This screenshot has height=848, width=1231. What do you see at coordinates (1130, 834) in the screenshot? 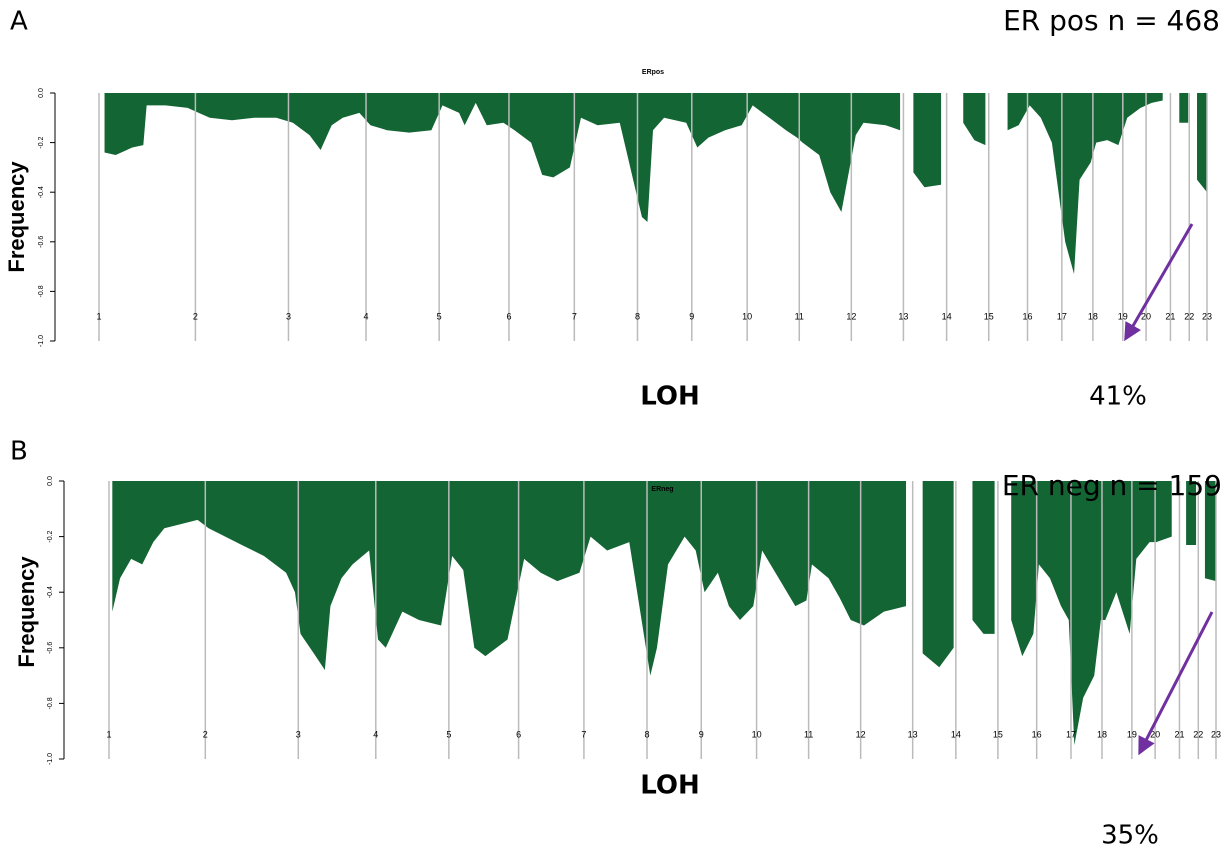
I see `percent-label: 35%` at bounding box center [1130, 834].